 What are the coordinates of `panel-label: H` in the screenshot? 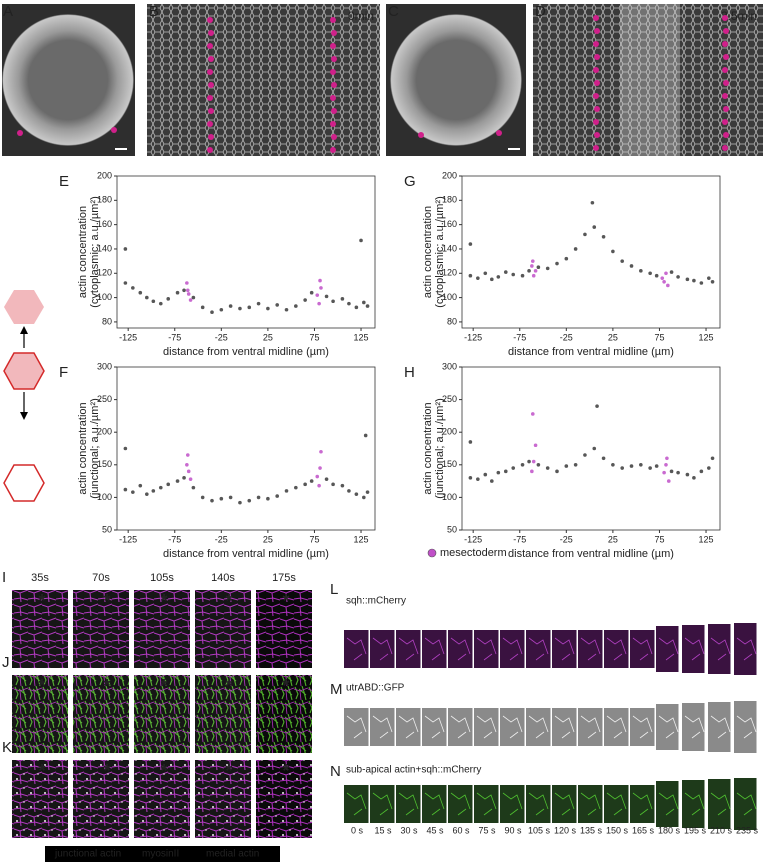 It's located at (409, 372).